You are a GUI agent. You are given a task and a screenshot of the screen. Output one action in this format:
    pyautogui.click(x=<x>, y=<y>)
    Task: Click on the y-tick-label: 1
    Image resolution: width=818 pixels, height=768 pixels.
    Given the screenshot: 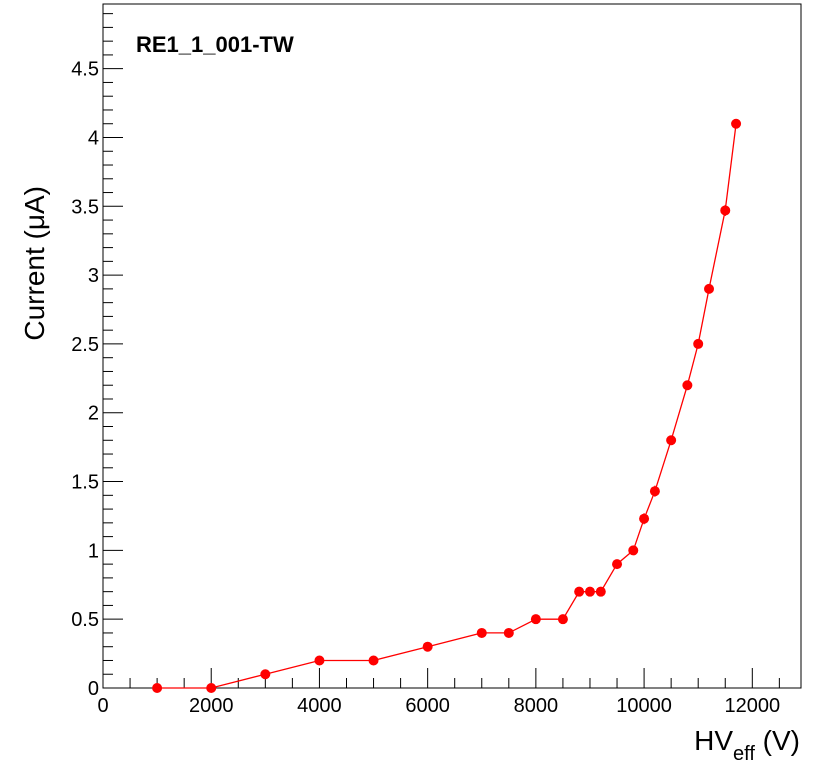 What is the action you would take?
    pyautogui.click(x=93, y=551)
    